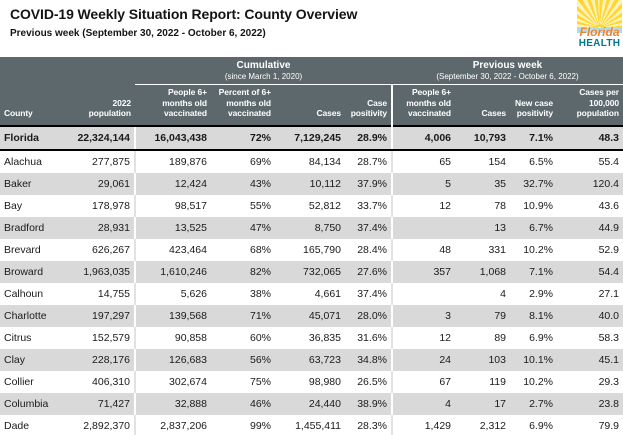 The height and width of the screenshot is (435, 623). Describe the element at coordinates (106, 271) in the screenshot. I see `population-cell: 1,963,035` at that location.